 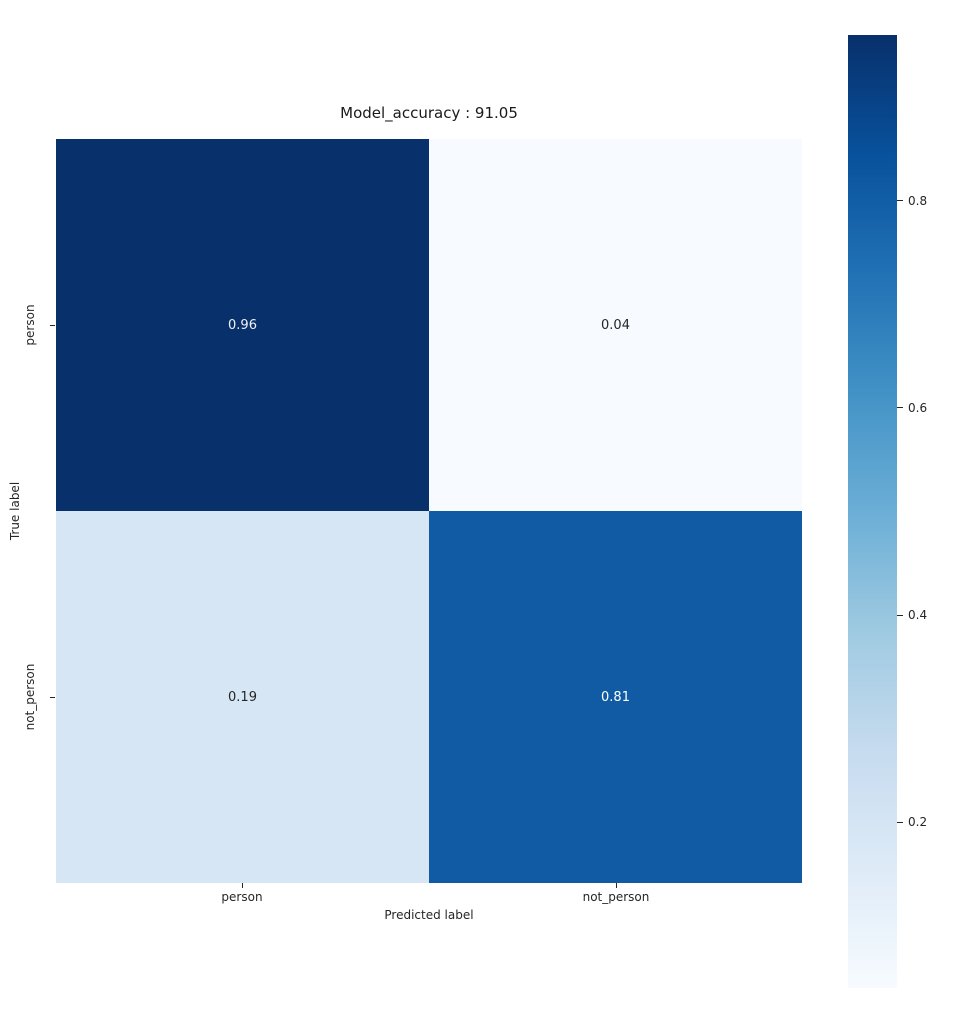 What do you see at coordinates (616, 897) in the screenshot?
I see `x-tick-label: not_person` at bounding box center [616, 897].